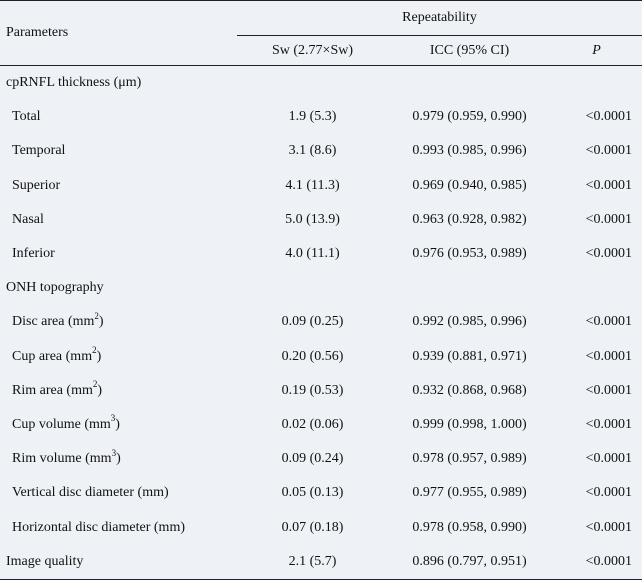  What do you see at coordinates (312, 254) in the screenshot?
I see `sw-cell: 4.0 (11.1)` at bounding box center [312, 254].